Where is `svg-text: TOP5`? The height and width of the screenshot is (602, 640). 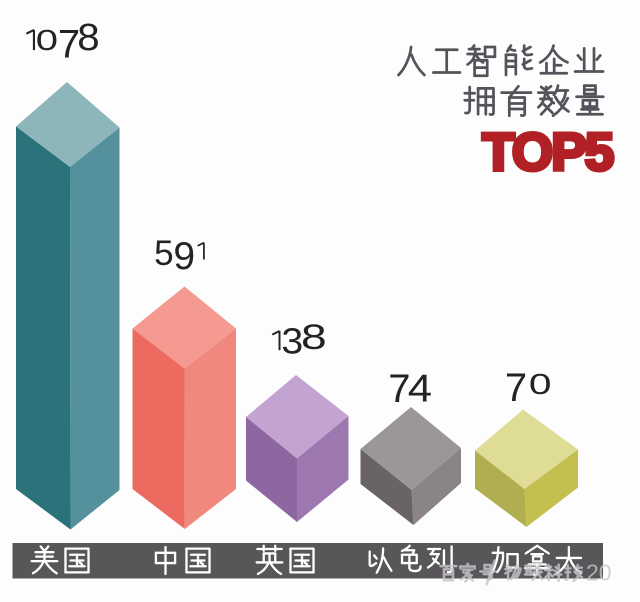
svg-text: TOP5 is located at coordinates (547, 152).